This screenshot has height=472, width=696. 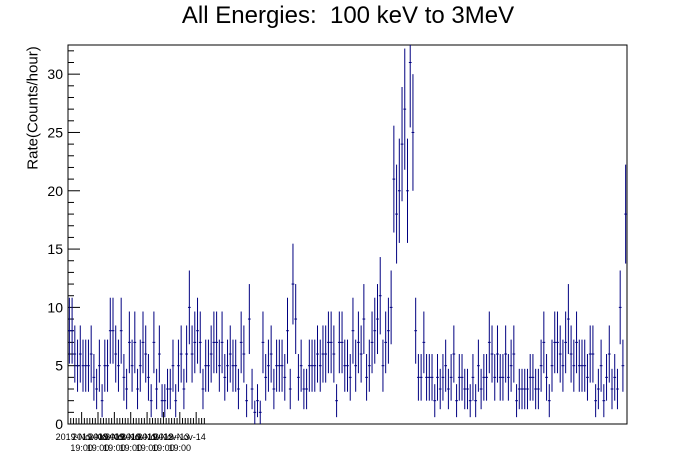 I want to click on y-axis: 0 5 10 15 20 25 30, so click(x=63, y=241).